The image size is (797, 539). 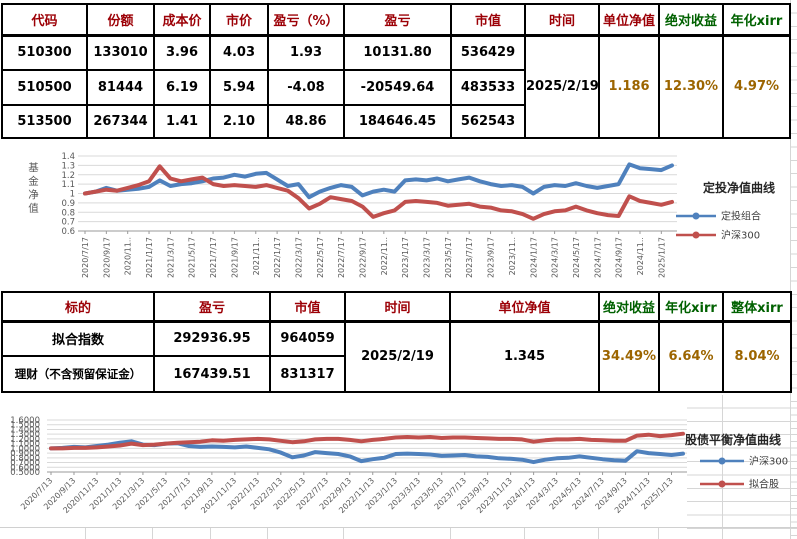 I want to click on svg-text: 2022/5/17, so click(x=320, y=257).